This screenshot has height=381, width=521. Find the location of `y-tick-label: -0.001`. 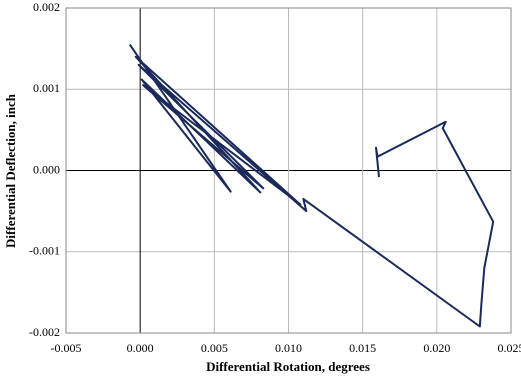

y-tick-label: -0.001 is located at coordinates (44, 251).